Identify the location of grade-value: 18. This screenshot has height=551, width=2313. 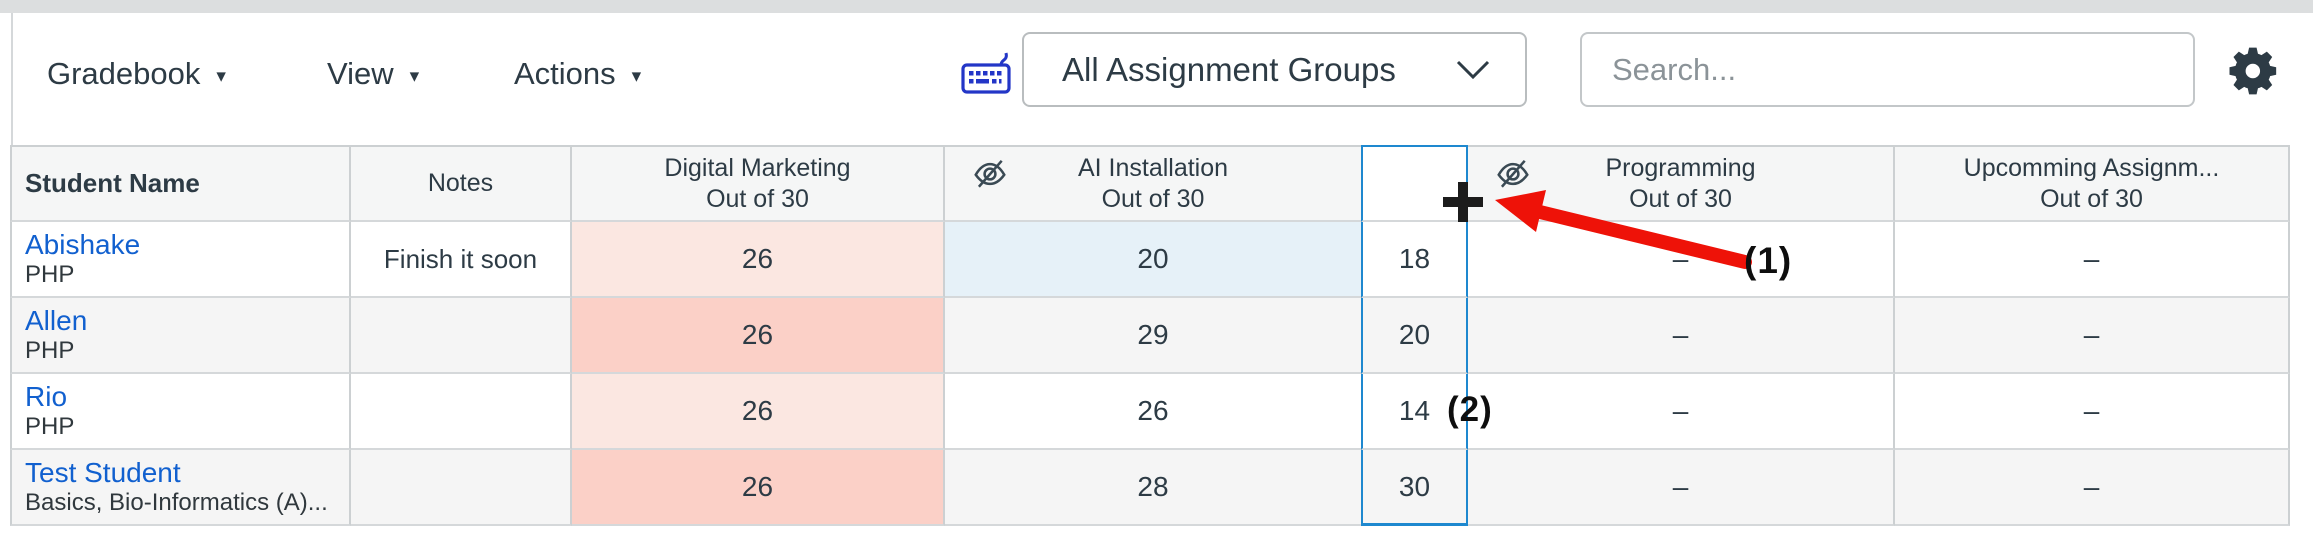
(1414, 258).